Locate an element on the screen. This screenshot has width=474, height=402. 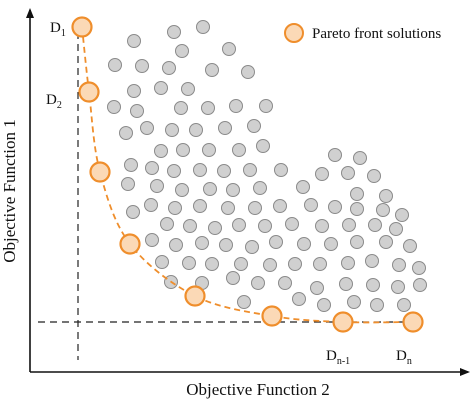
pareto-point-label: D1 is located at coordinates (58, 29).